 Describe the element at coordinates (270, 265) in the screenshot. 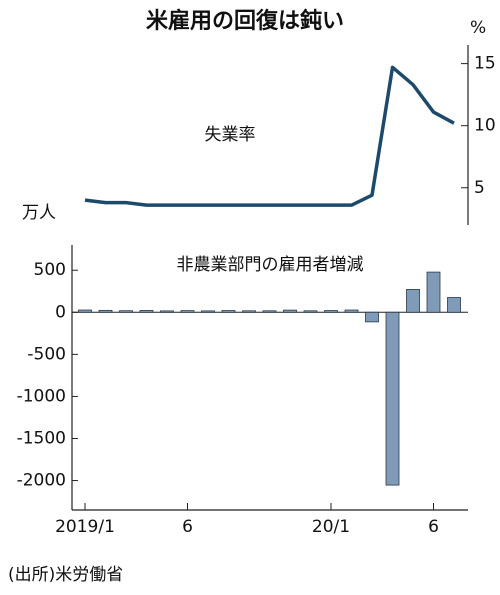

I see `chart-title: 非農業部門の雇用者増減` at that location.